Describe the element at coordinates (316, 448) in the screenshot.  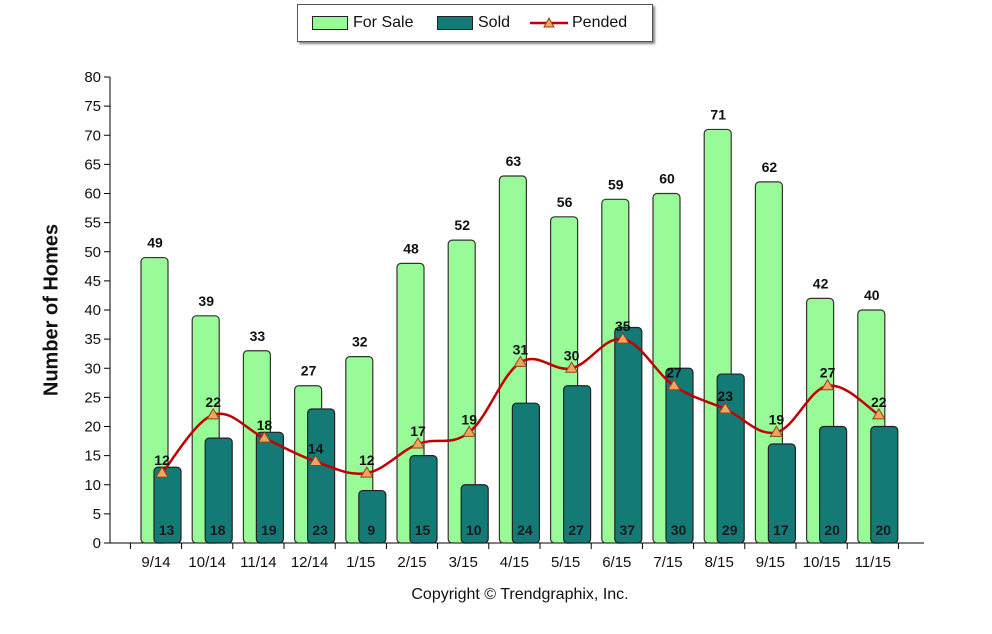
I see `data-label-pended: 14` at that location.